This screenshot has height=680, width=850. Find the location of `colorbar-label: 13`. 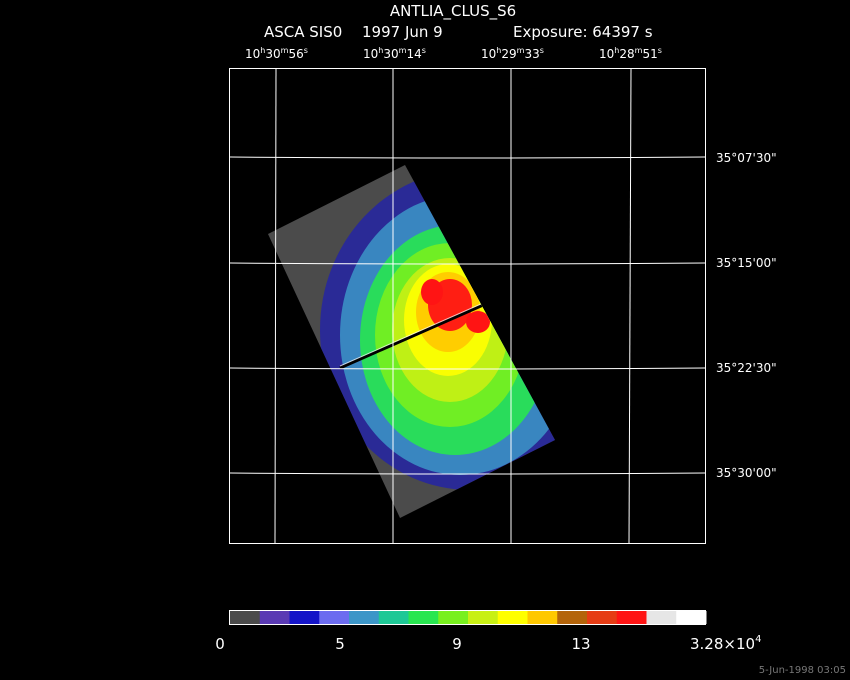

colorbar-label: 13 is located at coordinates (580, 644).